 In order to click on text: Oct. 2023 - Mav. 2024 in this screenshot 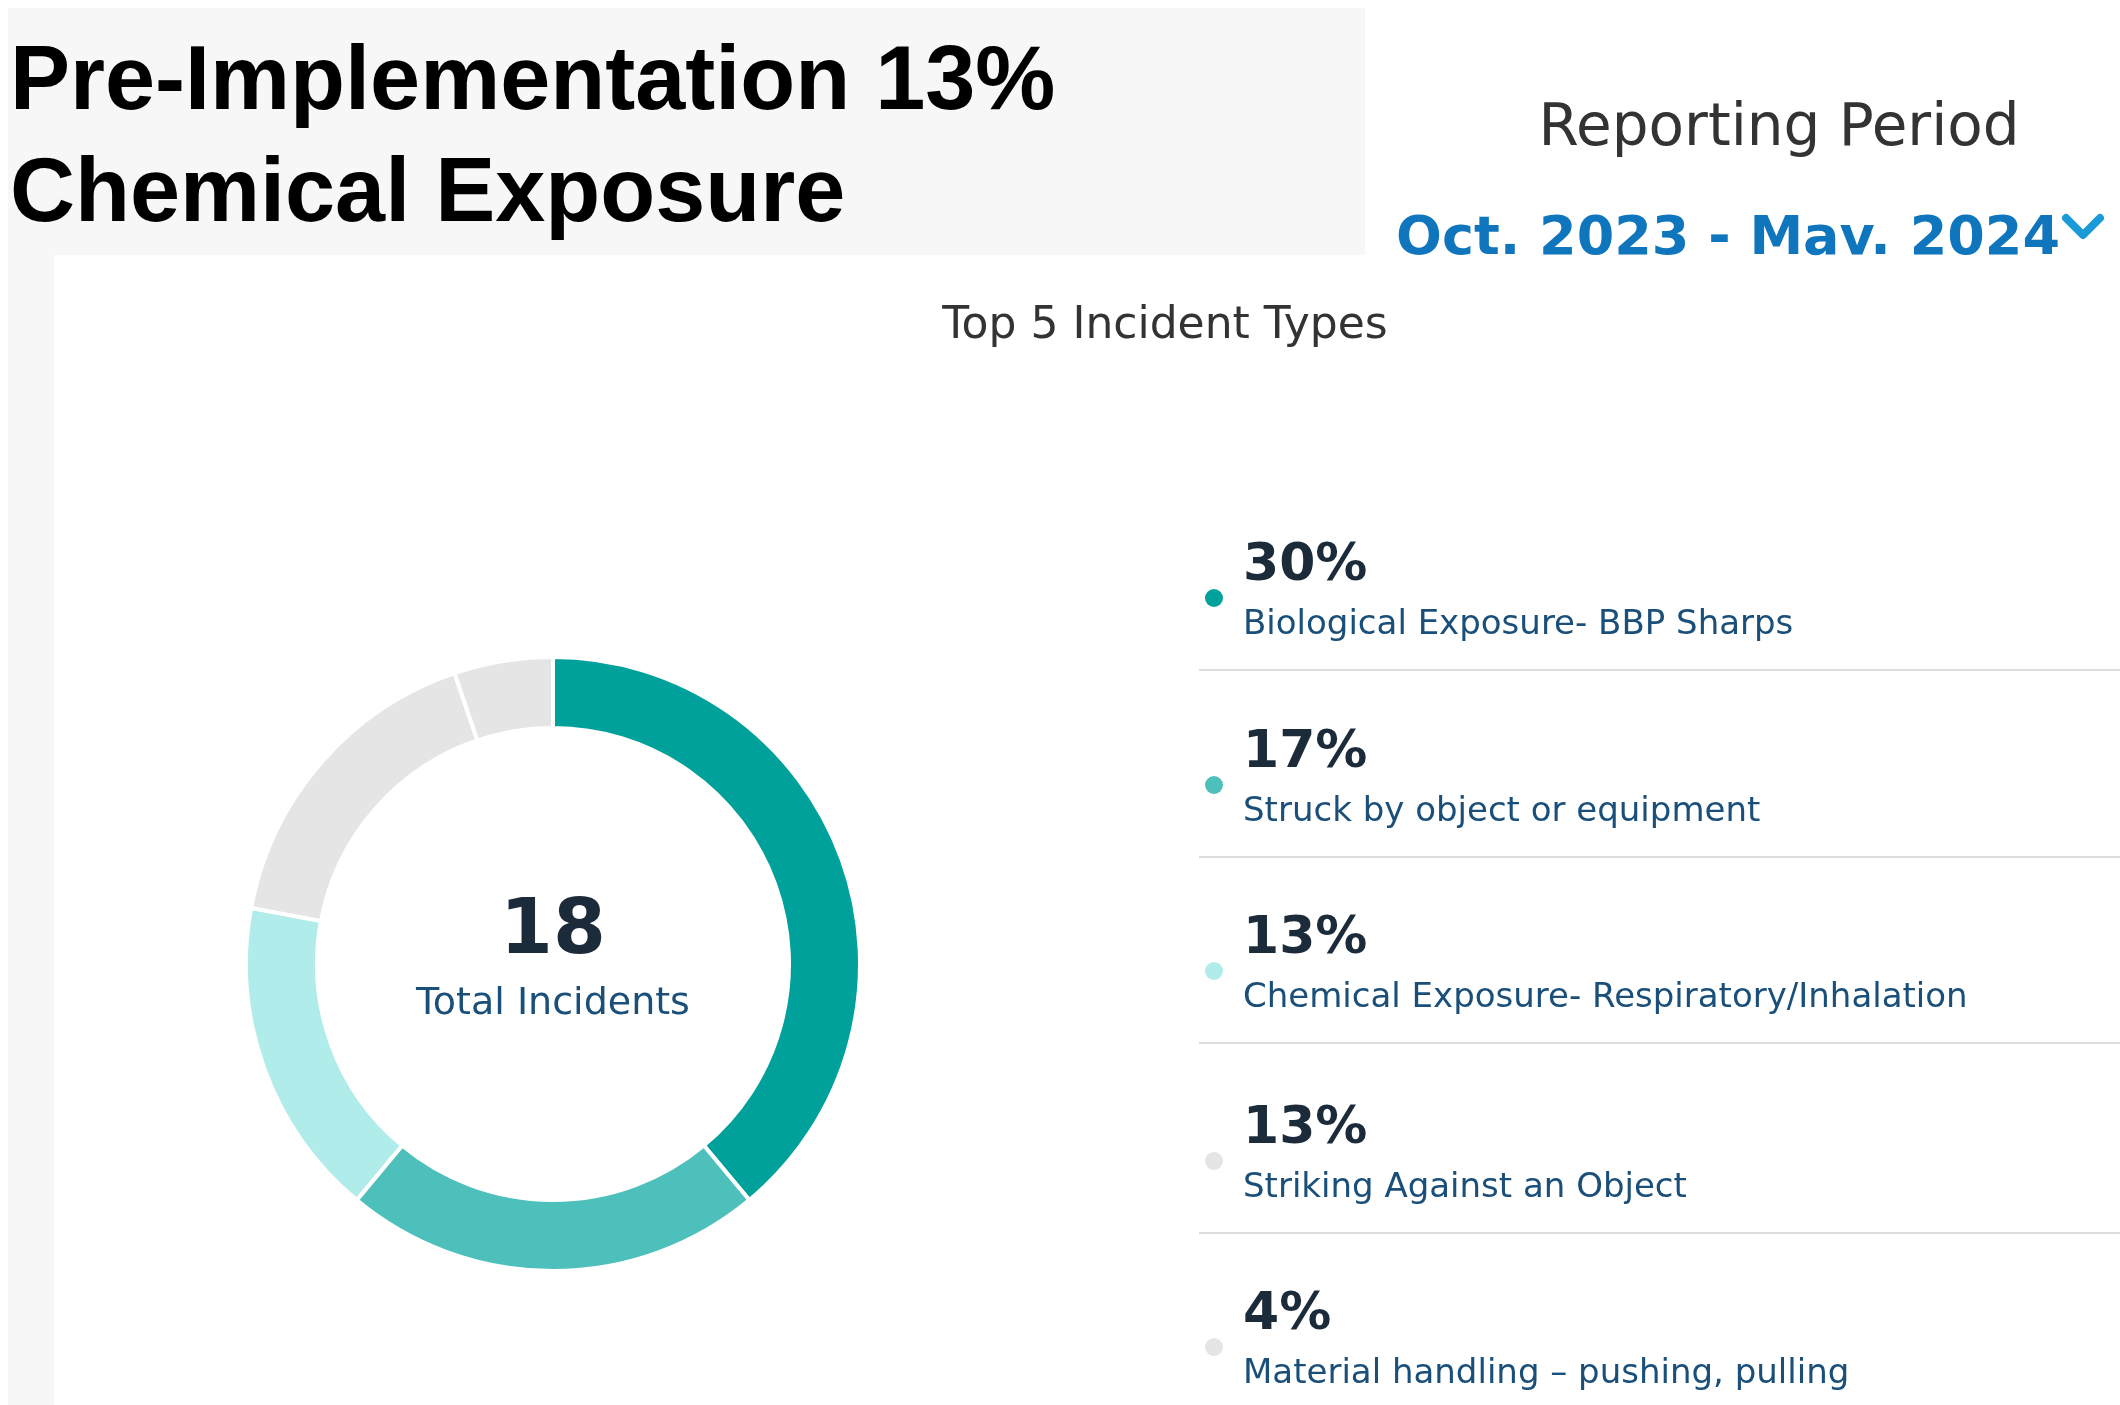, I will do `click(1728, 235)`.